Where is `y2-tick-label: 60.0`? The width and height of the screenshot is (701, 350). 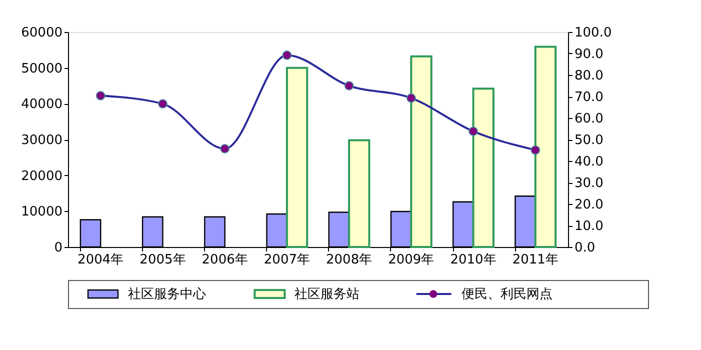 y2-tick-label: 60.0 is located at coordinates (589, 119).